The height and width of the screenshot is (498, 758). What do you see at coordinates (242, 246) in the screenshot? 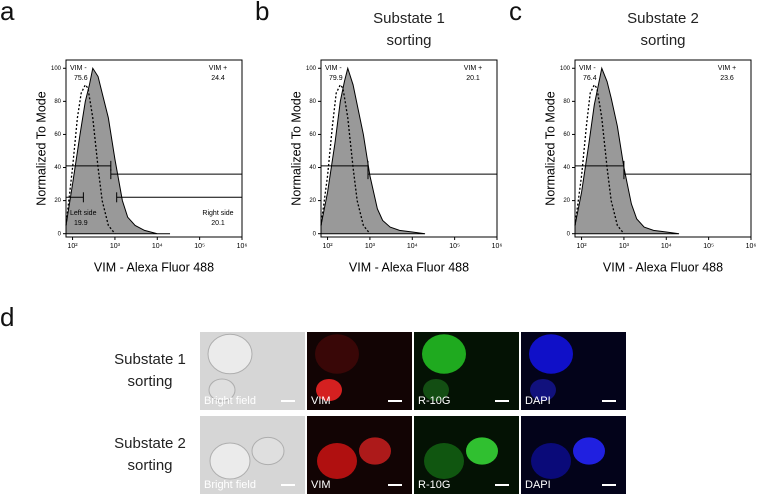
I see `x-tick-label: 10⁶` at bounding box center [242, 246].